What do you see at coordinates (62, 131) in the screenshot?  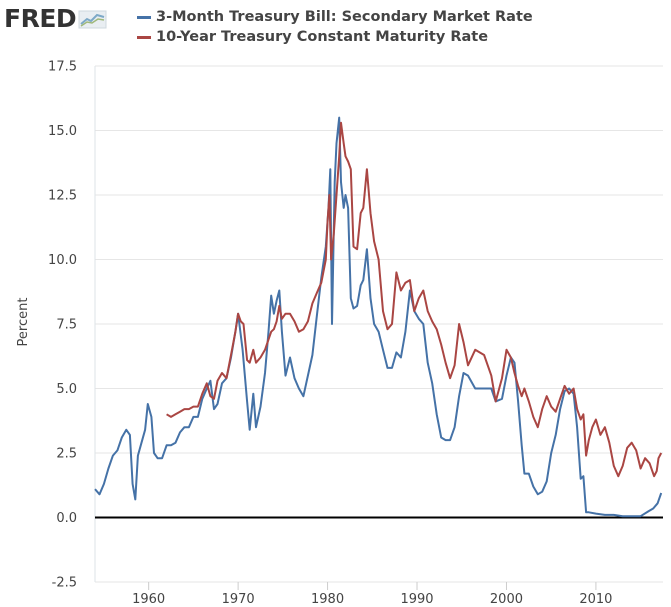 I see `y-tick-label: 15.0` at bounding box center [62, 131].